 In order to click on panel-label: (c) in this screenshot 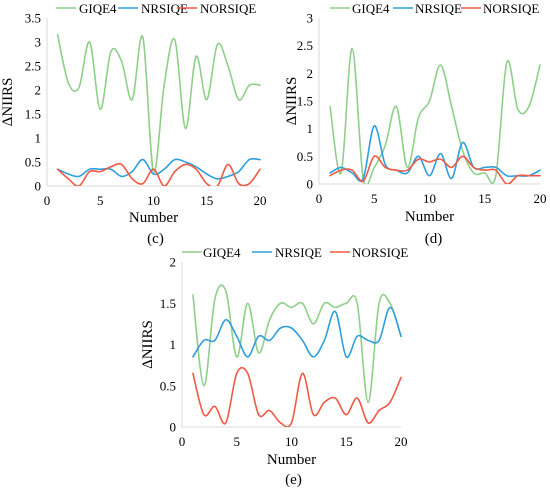, I will do `click(155, 239)`.